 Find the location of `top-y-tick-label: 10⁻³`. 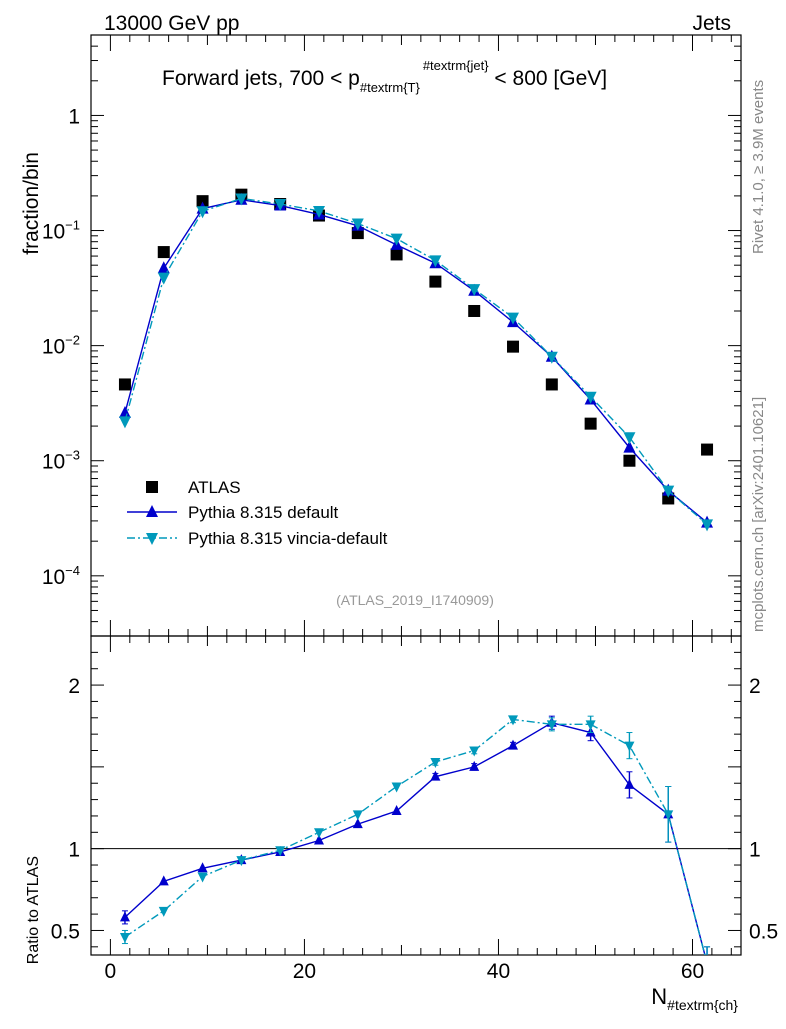

top-y-tick-label: 10⁻³ is located at coordinates (61, 461).